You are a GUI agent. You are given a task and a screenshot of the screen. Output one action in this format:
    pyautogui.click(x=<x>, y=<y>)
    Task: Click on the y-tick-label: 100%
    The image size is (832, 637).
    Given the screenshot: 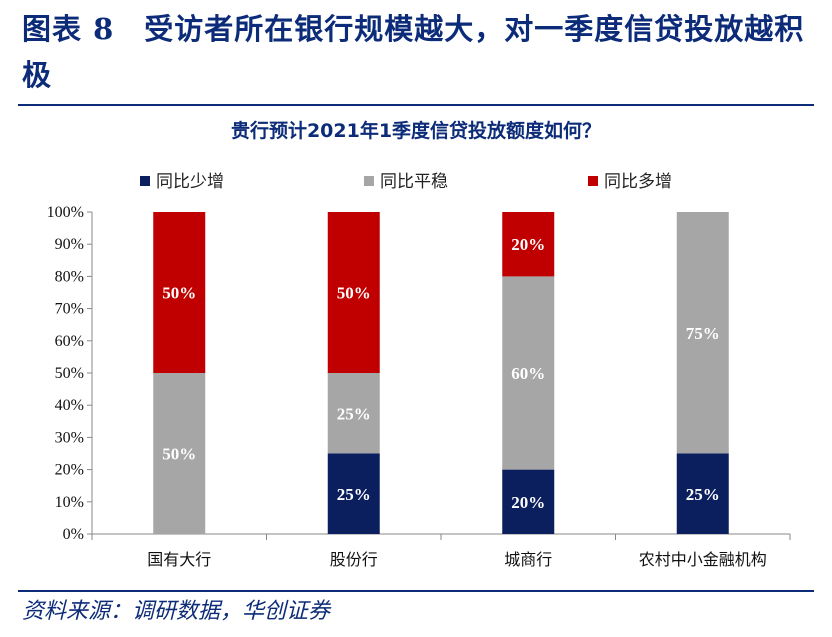 What is the action you would take?
    pyautogui.click(x=65, y=212)
    